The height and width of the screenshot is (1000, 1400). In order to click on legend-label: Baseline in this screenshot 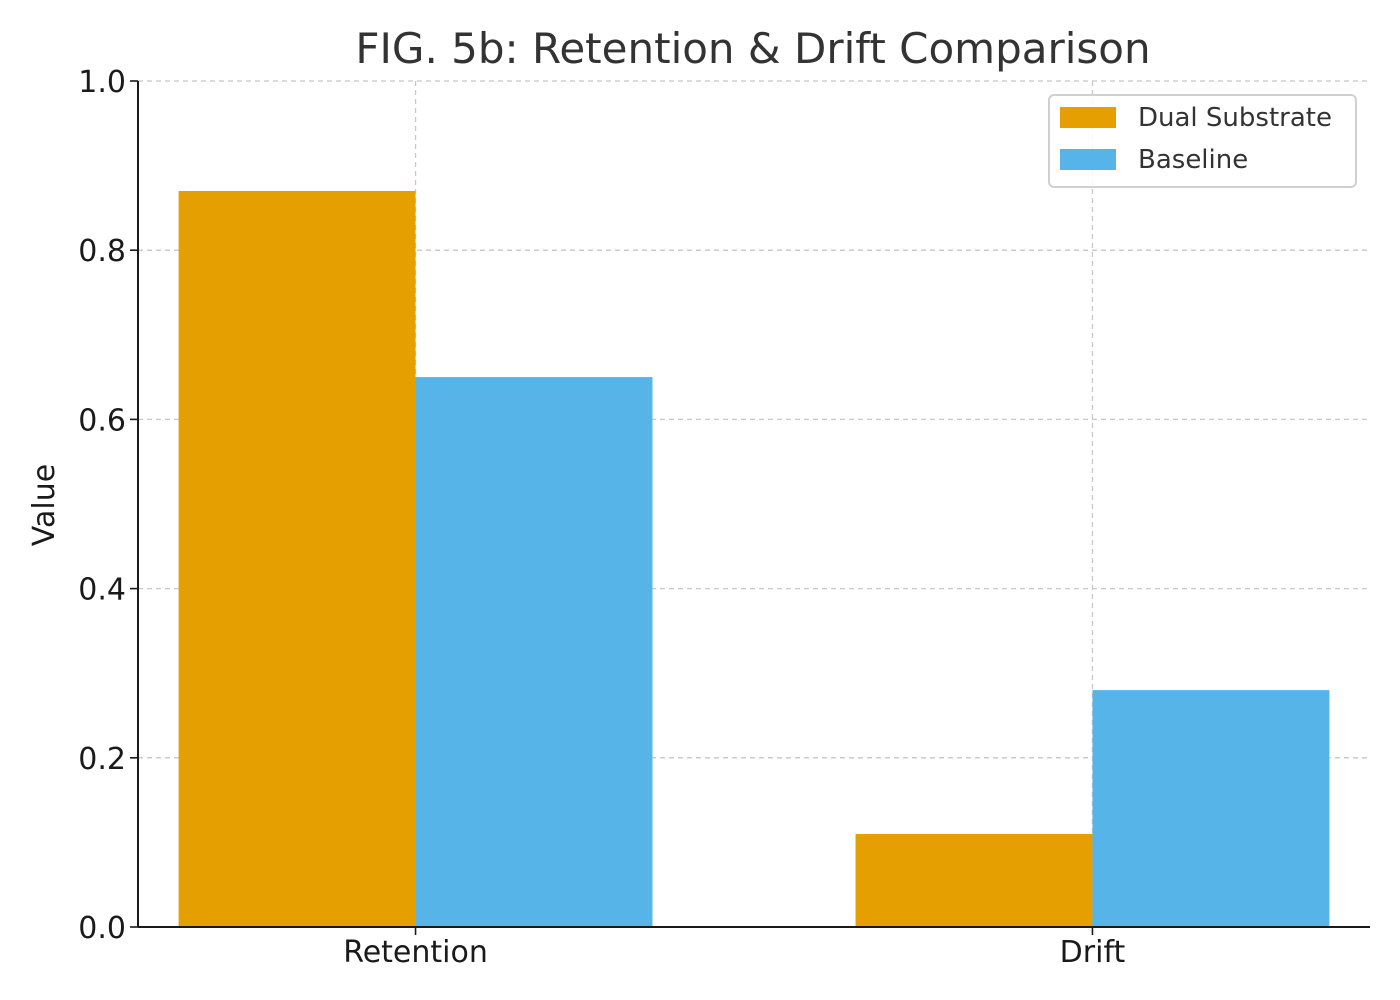, I will do `click(1193, 160)`.